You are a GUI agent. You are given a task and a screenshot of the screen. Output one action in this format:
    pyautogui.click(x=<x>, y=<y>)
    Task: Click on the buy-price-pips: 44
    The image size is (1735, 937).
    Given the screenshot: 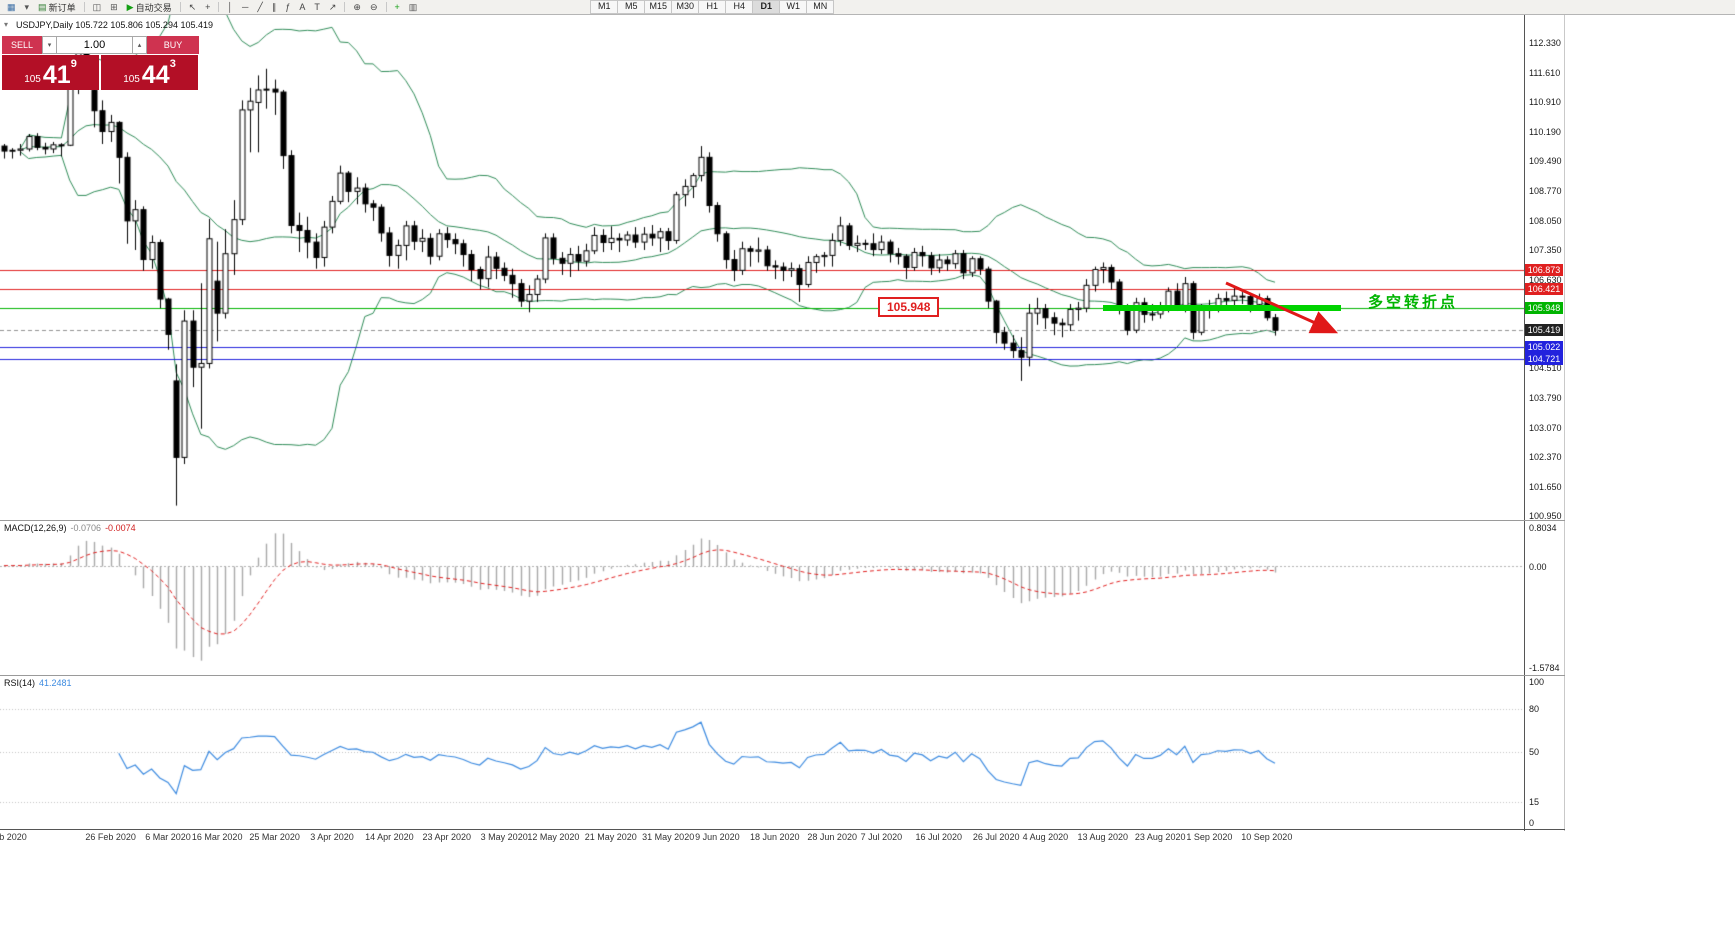 What is the action you would take?
    pyautogui.click(x=155, y=75)
    